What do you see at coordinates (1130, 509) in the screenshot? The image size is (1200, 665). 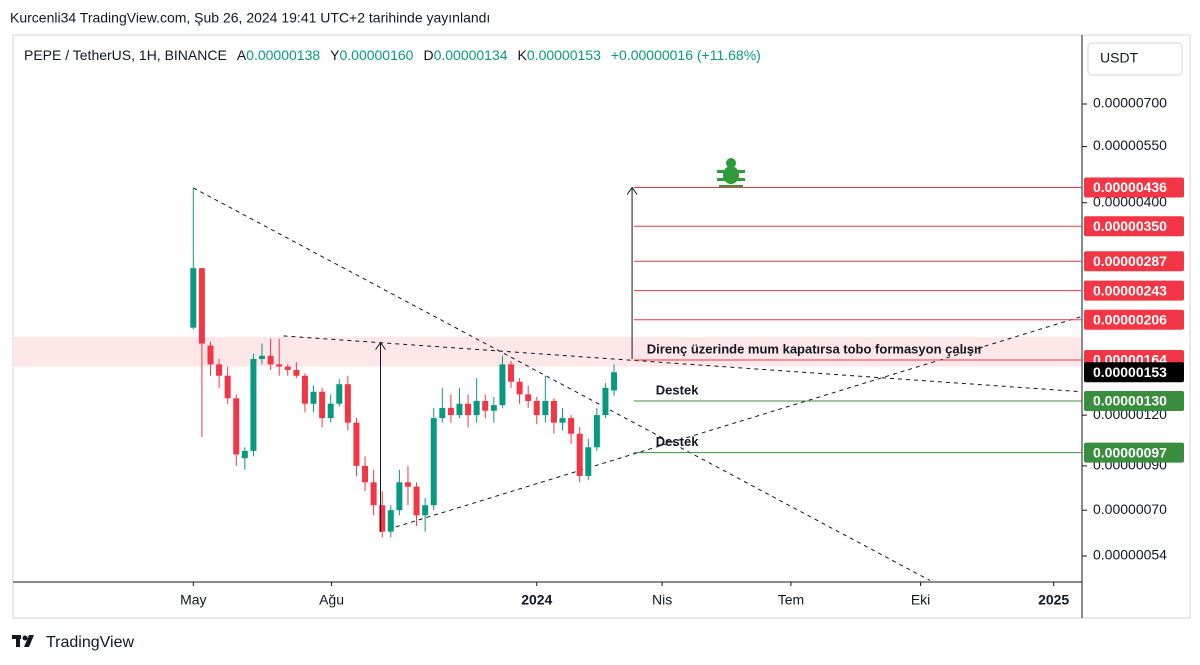 I see `y-tick-label: 0.00000070` at bounding box center [1130, 509].